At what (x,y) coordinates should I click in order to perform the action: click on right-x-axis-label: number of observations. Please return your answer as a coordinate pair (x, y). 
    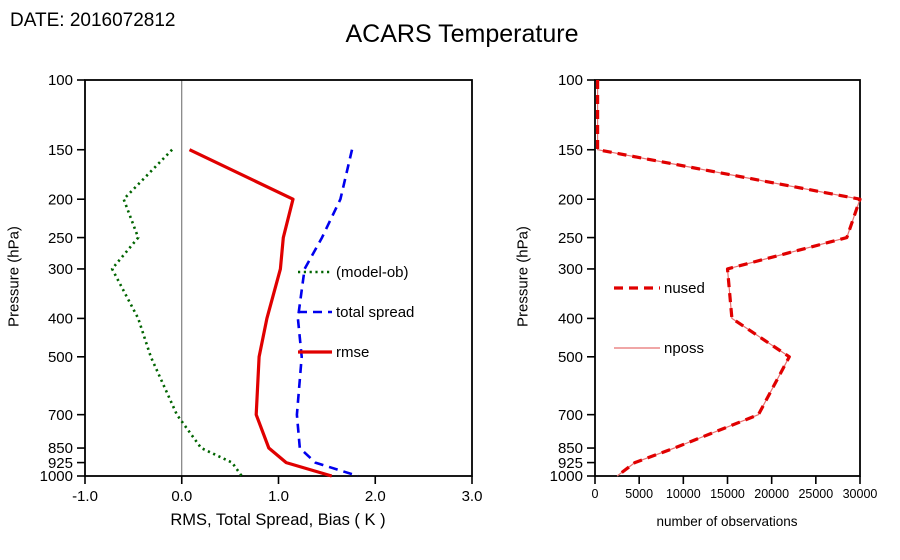
    Looking at the image, I should click on (727, 521).